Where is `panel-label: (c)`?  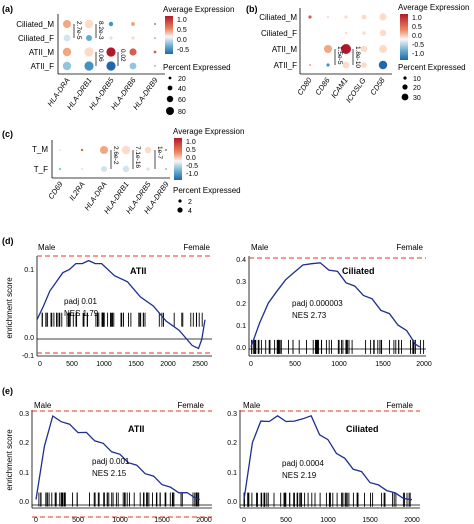 panel-label: (c) is located at coordinates (7, 134).